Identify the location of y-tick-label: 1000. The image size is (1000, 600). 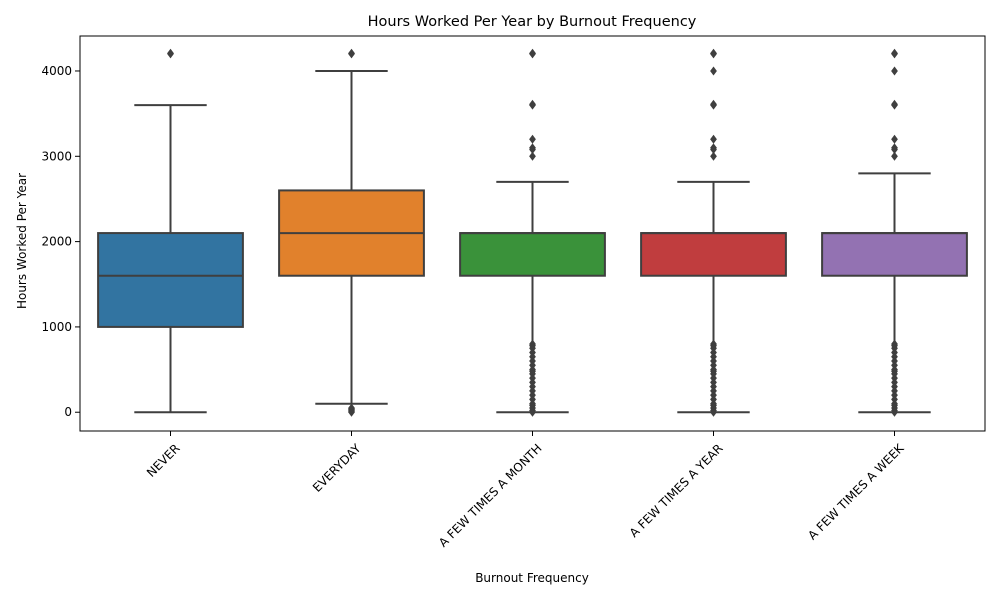
(56, 327).